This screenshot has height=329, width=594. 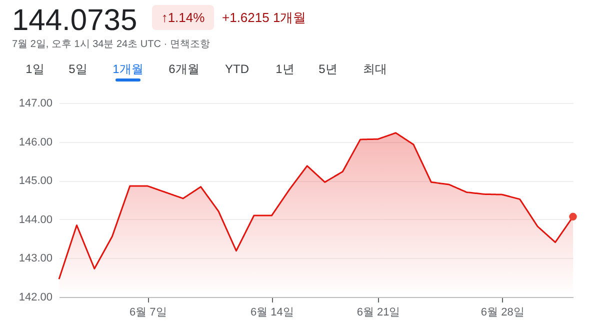 I want to click on text: 1개월, so click(x=128, y=69).